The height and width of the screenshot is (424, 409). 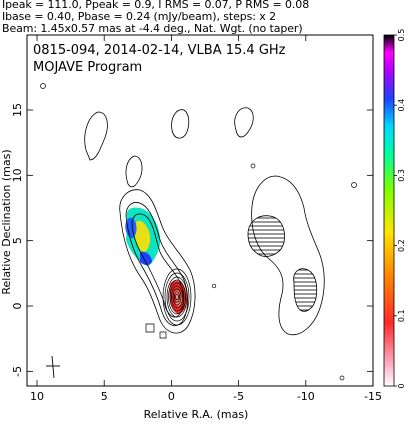 I want to click on polarization-blob-jet-inner, so click(x=142, y=236).